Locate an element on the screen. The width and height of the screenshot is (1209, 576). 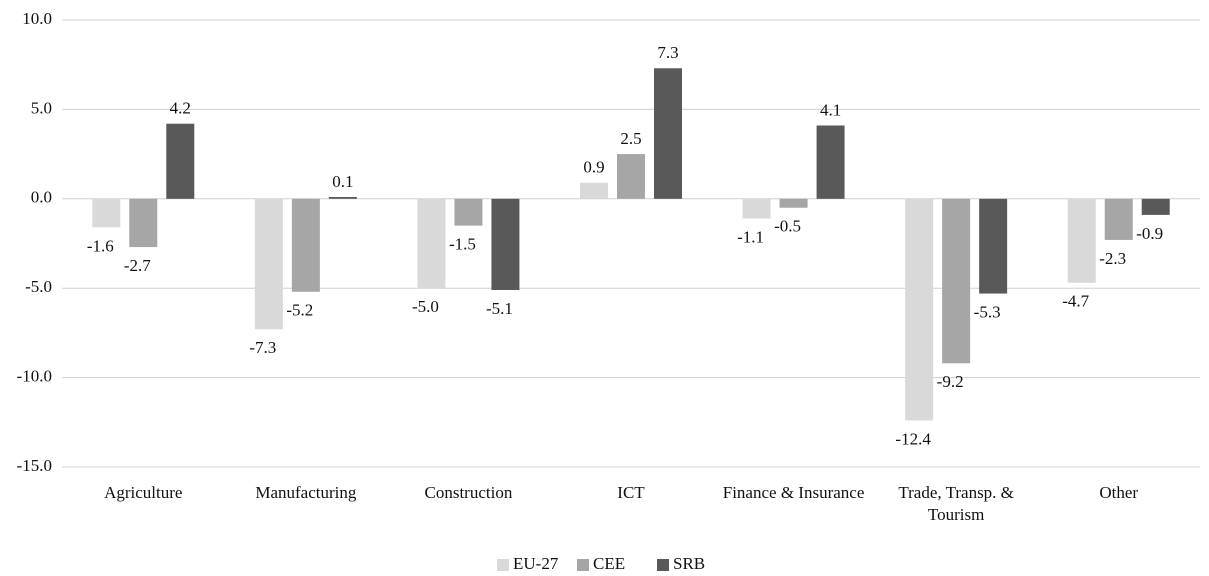
y-tick-label: -15.0 is located at coordinates (34, 465).